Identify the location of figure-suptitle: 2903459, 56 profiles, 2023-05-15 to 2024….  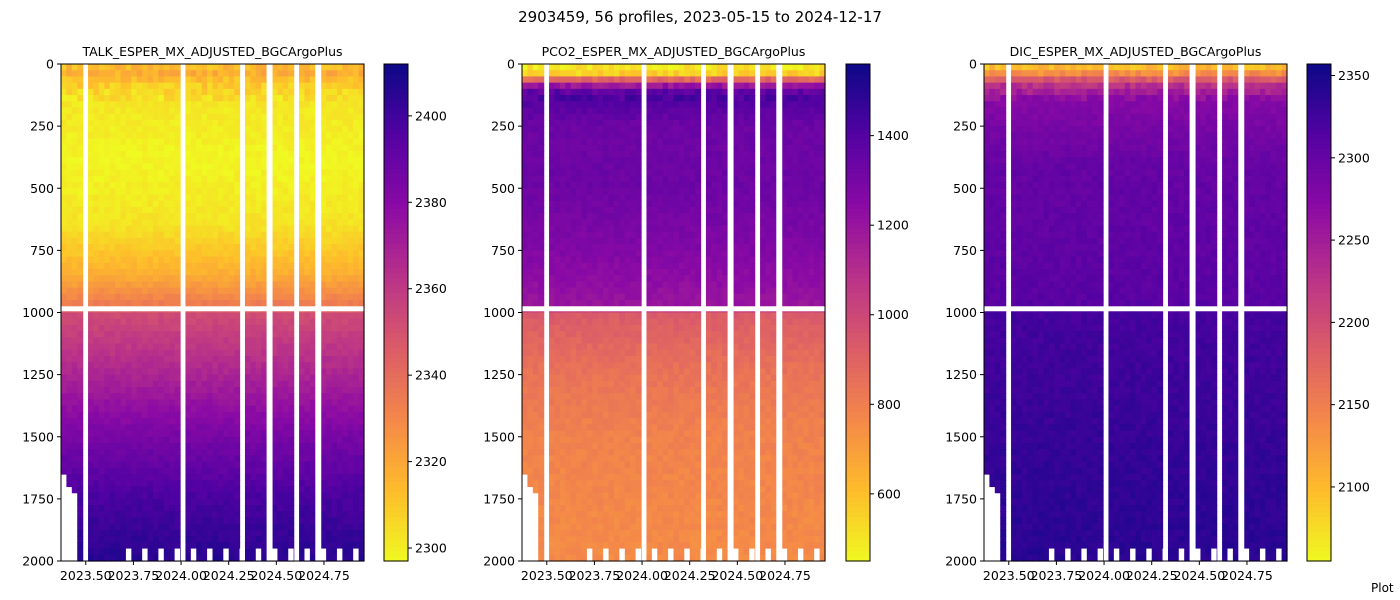
(700, 17).